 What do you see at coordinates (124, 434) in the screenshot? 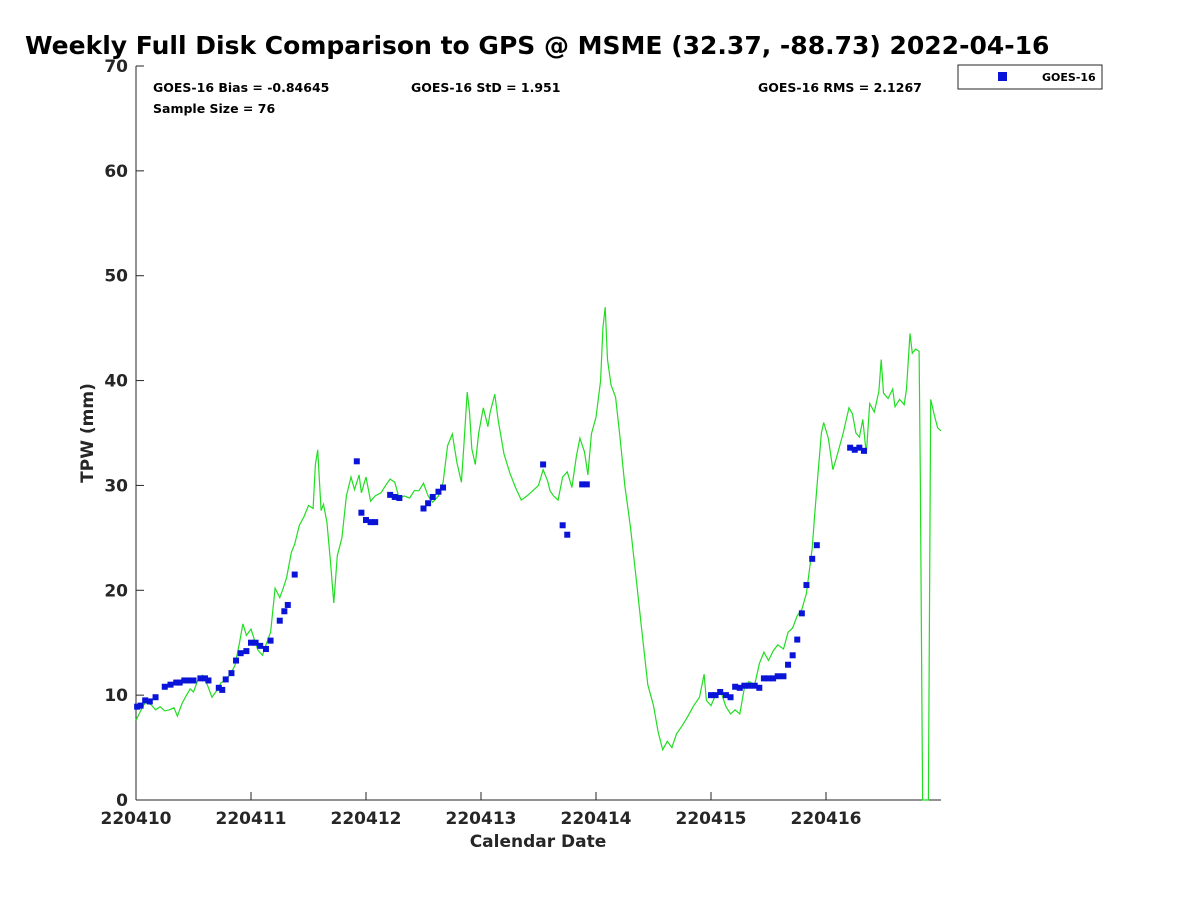
I see `y-axis-ticks: 0 10 20 30 40 50 60 70` at bounding box center [124, 434].